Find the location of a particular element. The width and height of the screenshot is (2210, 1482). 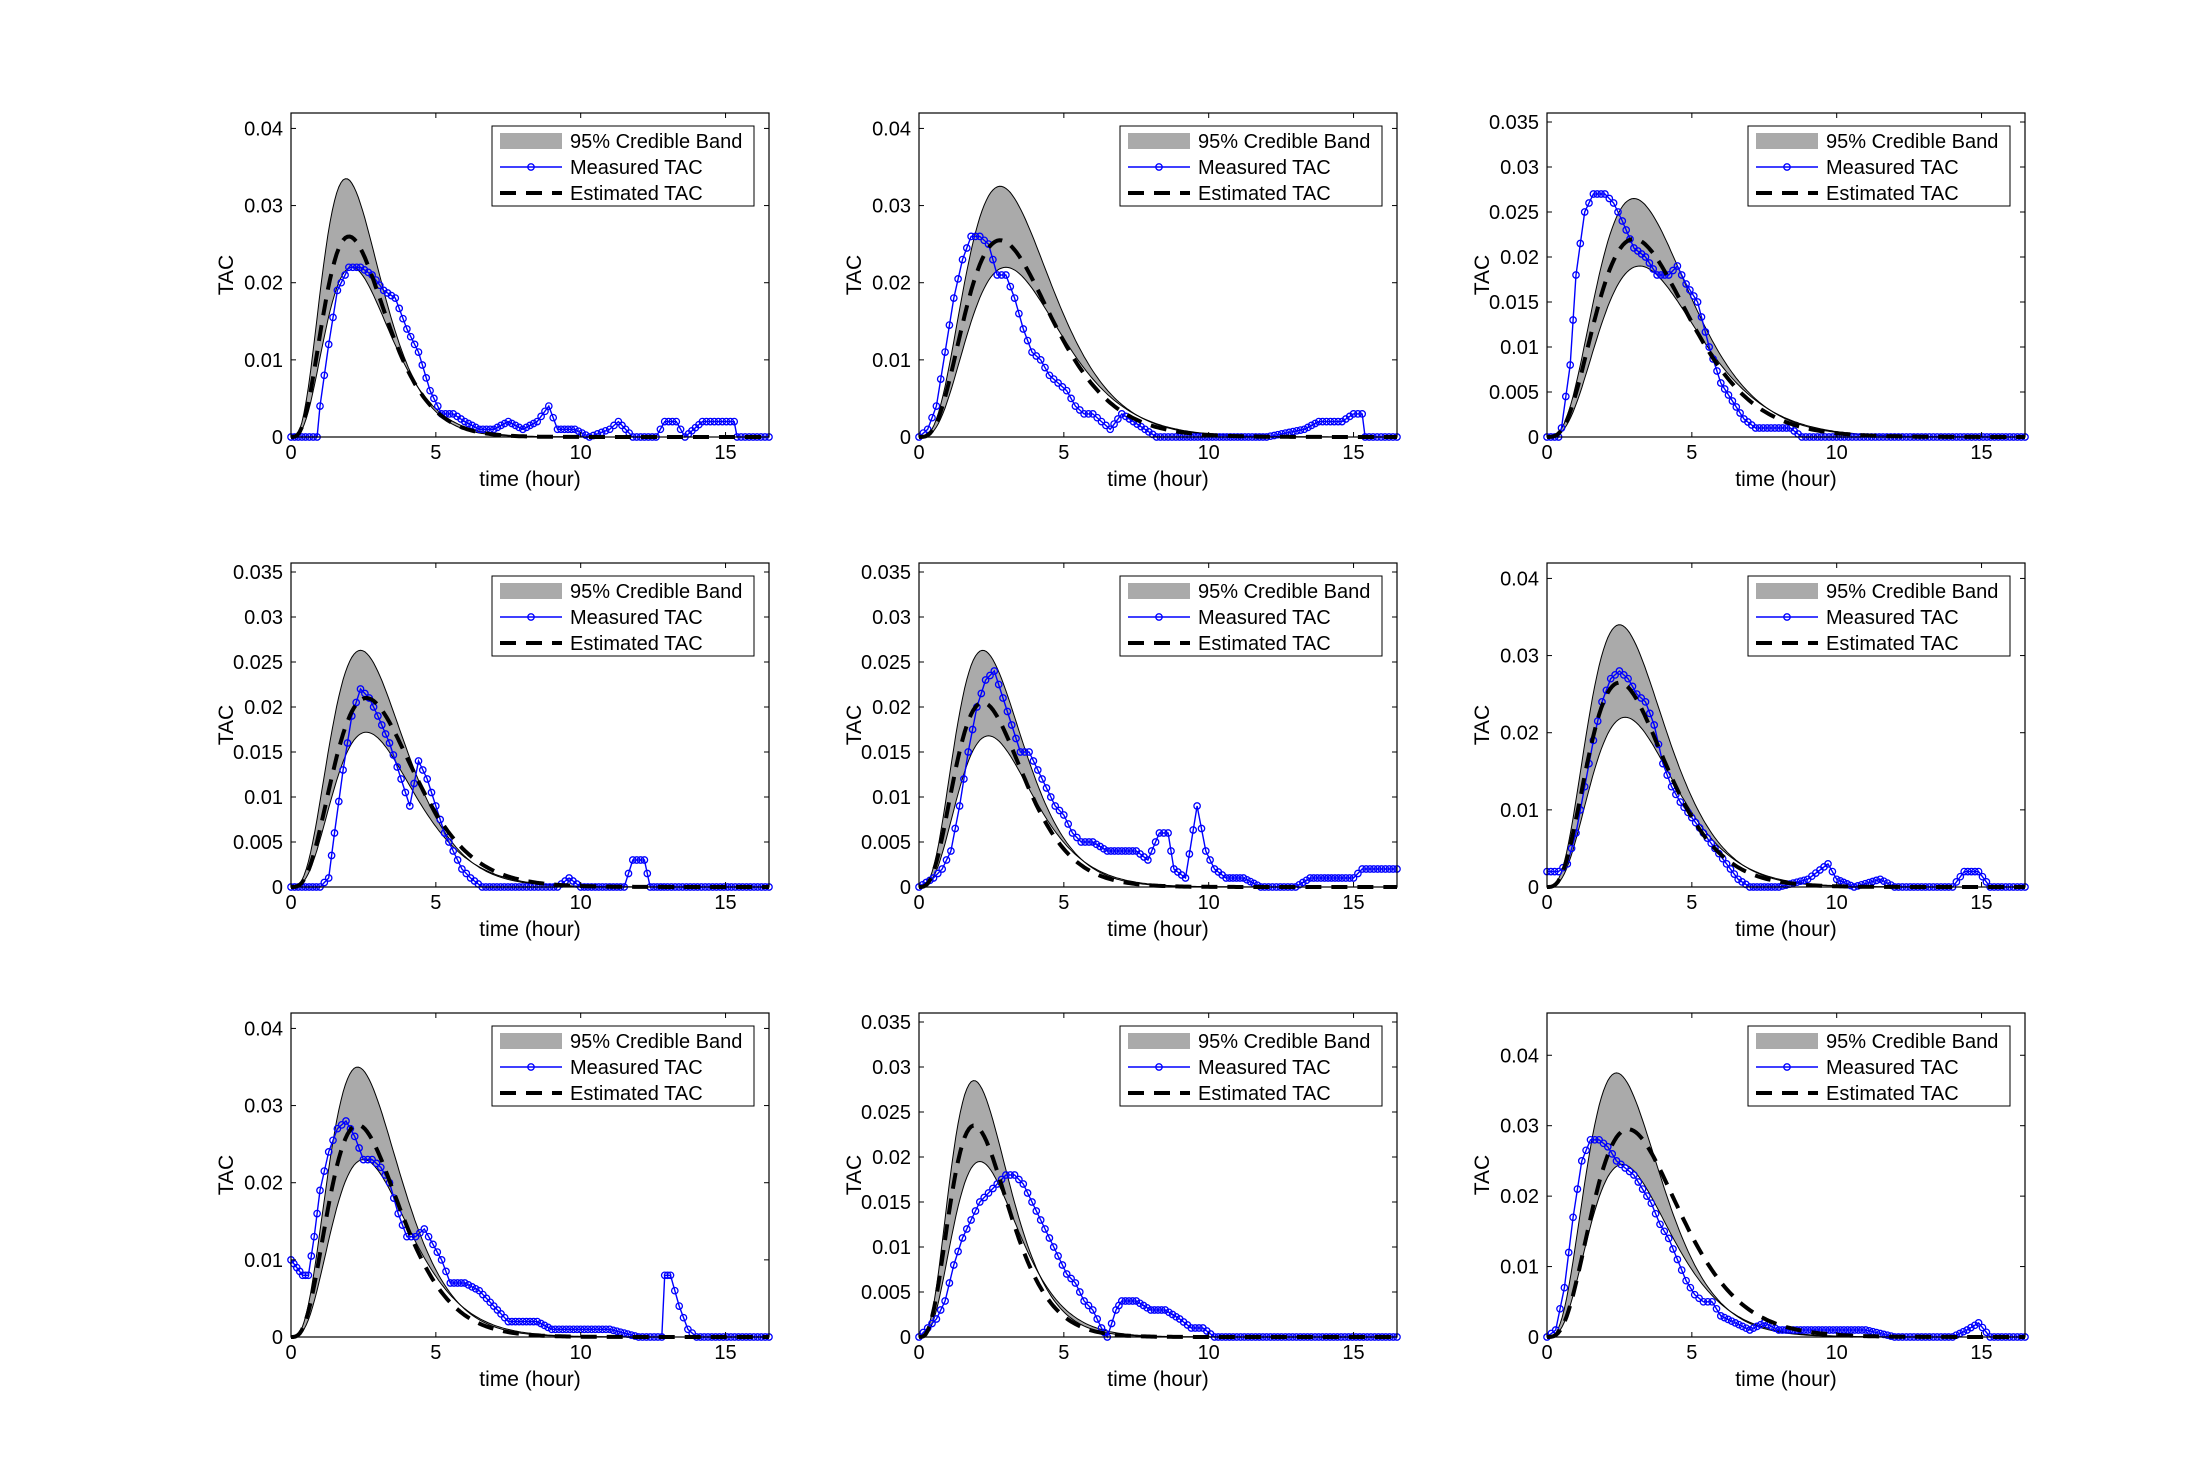

legend-band-swatch is located at coordinates (1787, 1041).